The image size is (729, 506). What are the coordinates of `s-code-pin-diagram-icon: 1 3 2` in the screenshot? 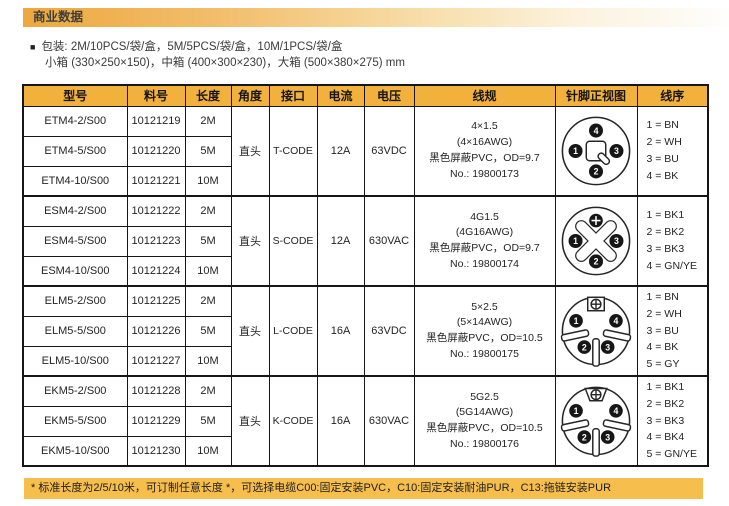 It's located at (596, 241).